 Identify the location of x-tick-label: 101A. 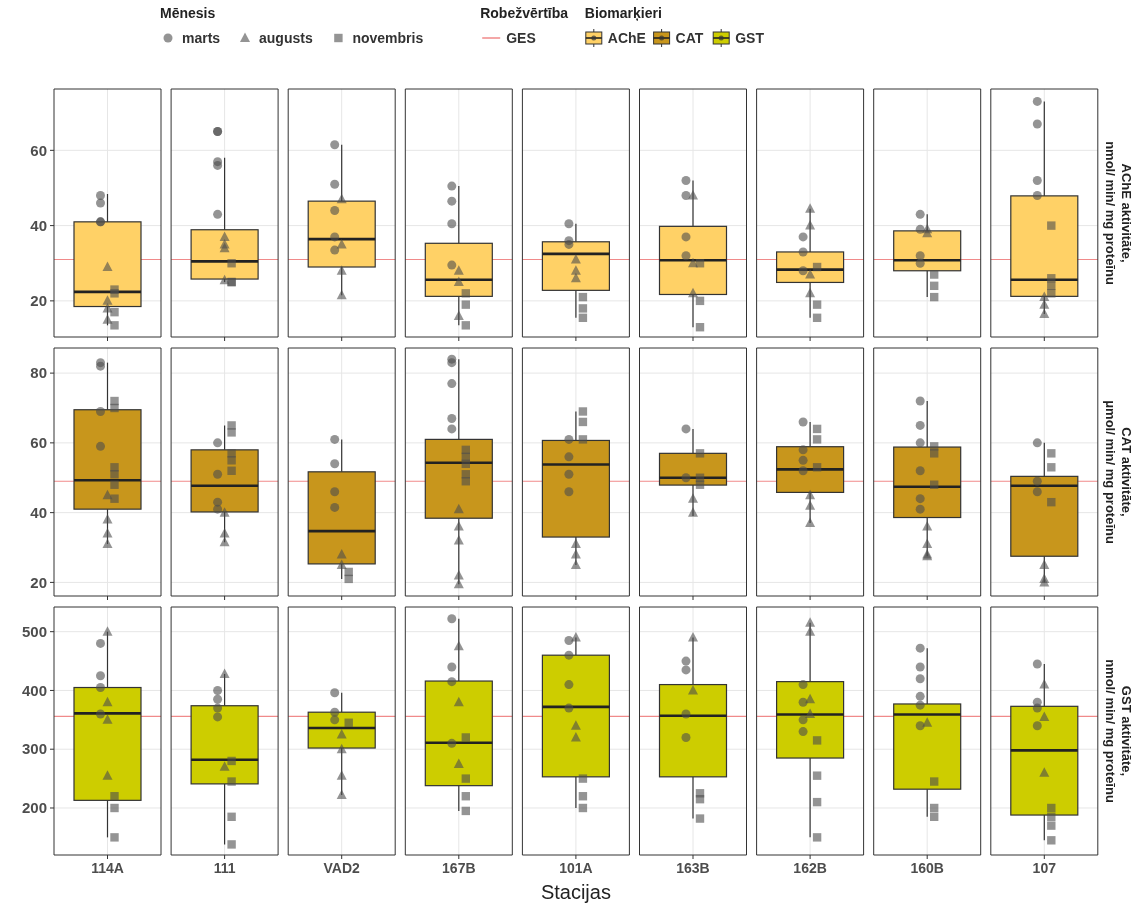
(576, 868).